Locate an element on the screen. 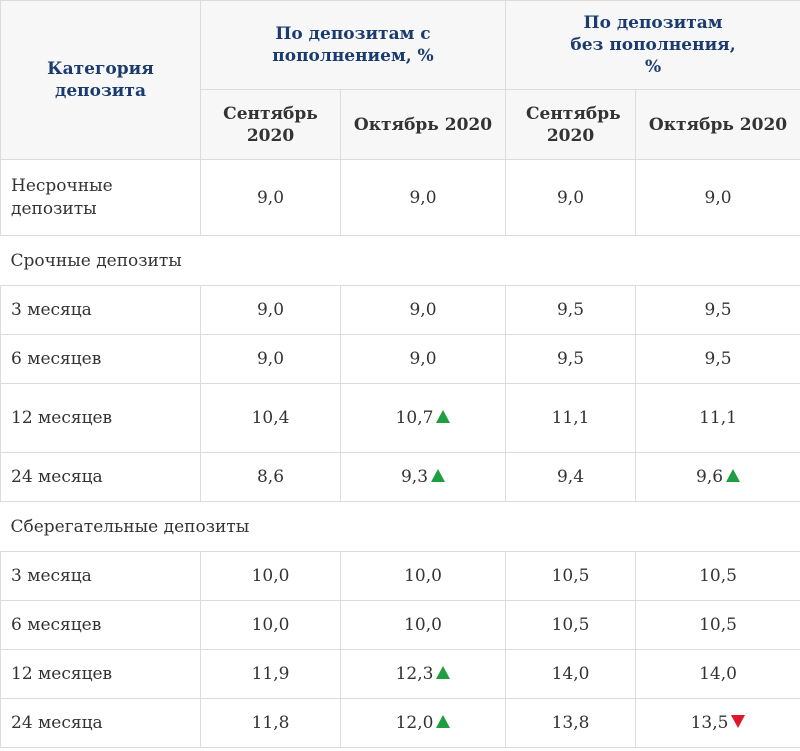 This screenshot has width=800, height=751. table-row: Несрочные депозиты 9,0 9,0 9,0 9,0 is located at coordinates (400, 197).